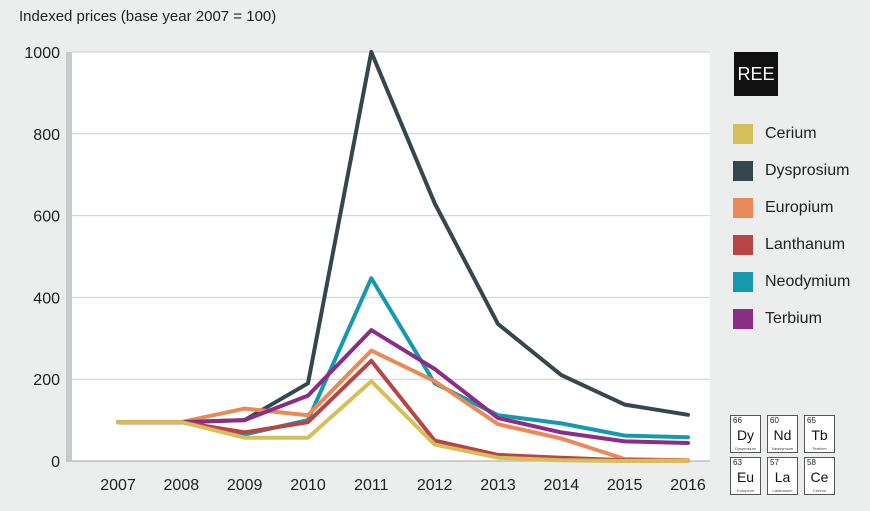 The image size is (870, 511). What do you see at coordinates (182, 485) in the screenshot?
I see `x-tick-label: 2008` at bounding box center [182, 485].